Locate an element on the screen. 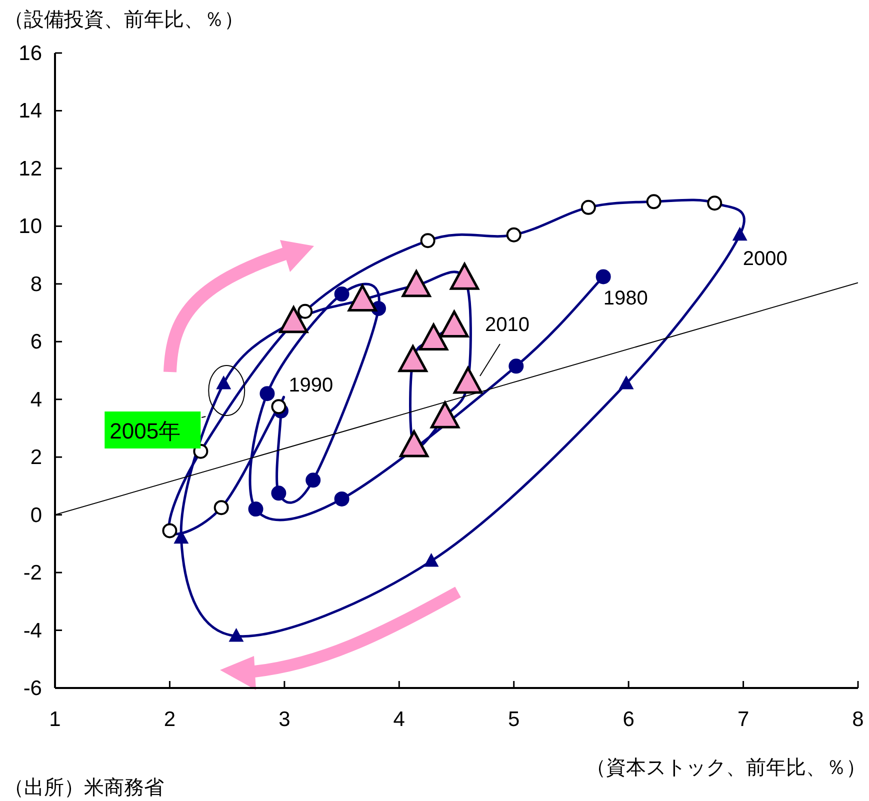 The width and height of the screenshot is (869, 801). y-tick-label: 16 is located at coordinates (30, 53).